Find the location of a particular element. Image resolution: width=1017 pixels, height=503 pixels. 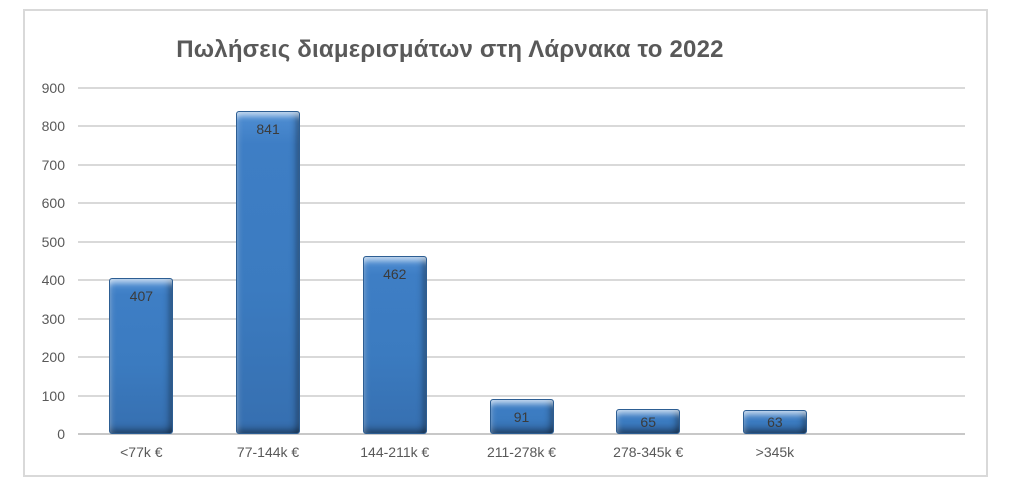

y-tick-label: 700 is located at coordinates (53, 164).